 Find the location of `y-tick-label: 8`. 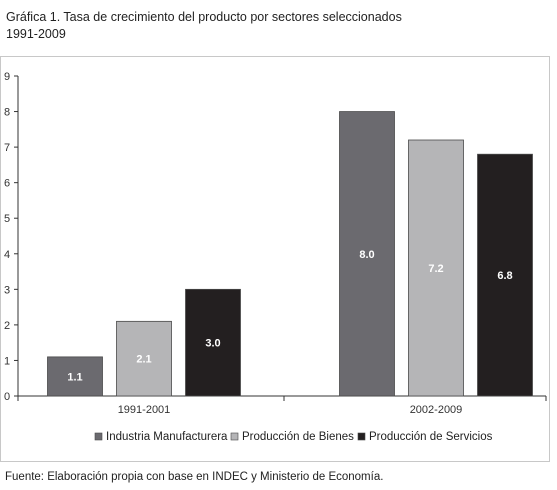

y-tick-label: 8 is located at coordinates (7, 113).